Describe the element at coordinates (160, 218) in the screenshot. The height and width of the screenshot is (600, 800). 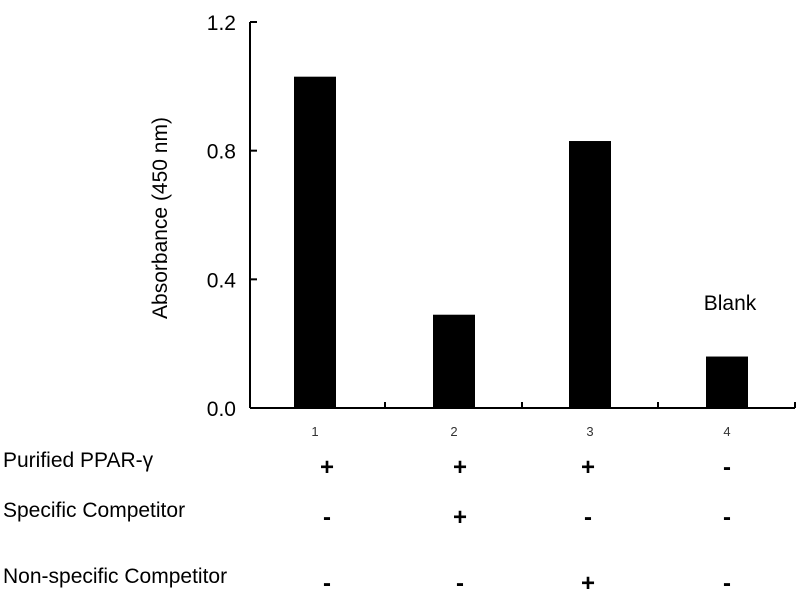
I see `y-axis-title: Absorbance (450 nm)` at that location.